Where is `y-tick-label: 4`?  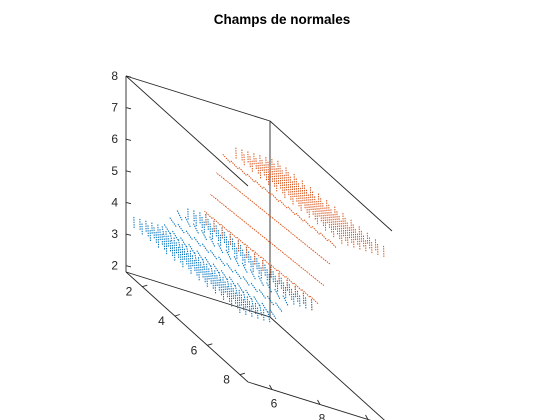
y-tick-label: 4 is located at coordinates (161, 321).